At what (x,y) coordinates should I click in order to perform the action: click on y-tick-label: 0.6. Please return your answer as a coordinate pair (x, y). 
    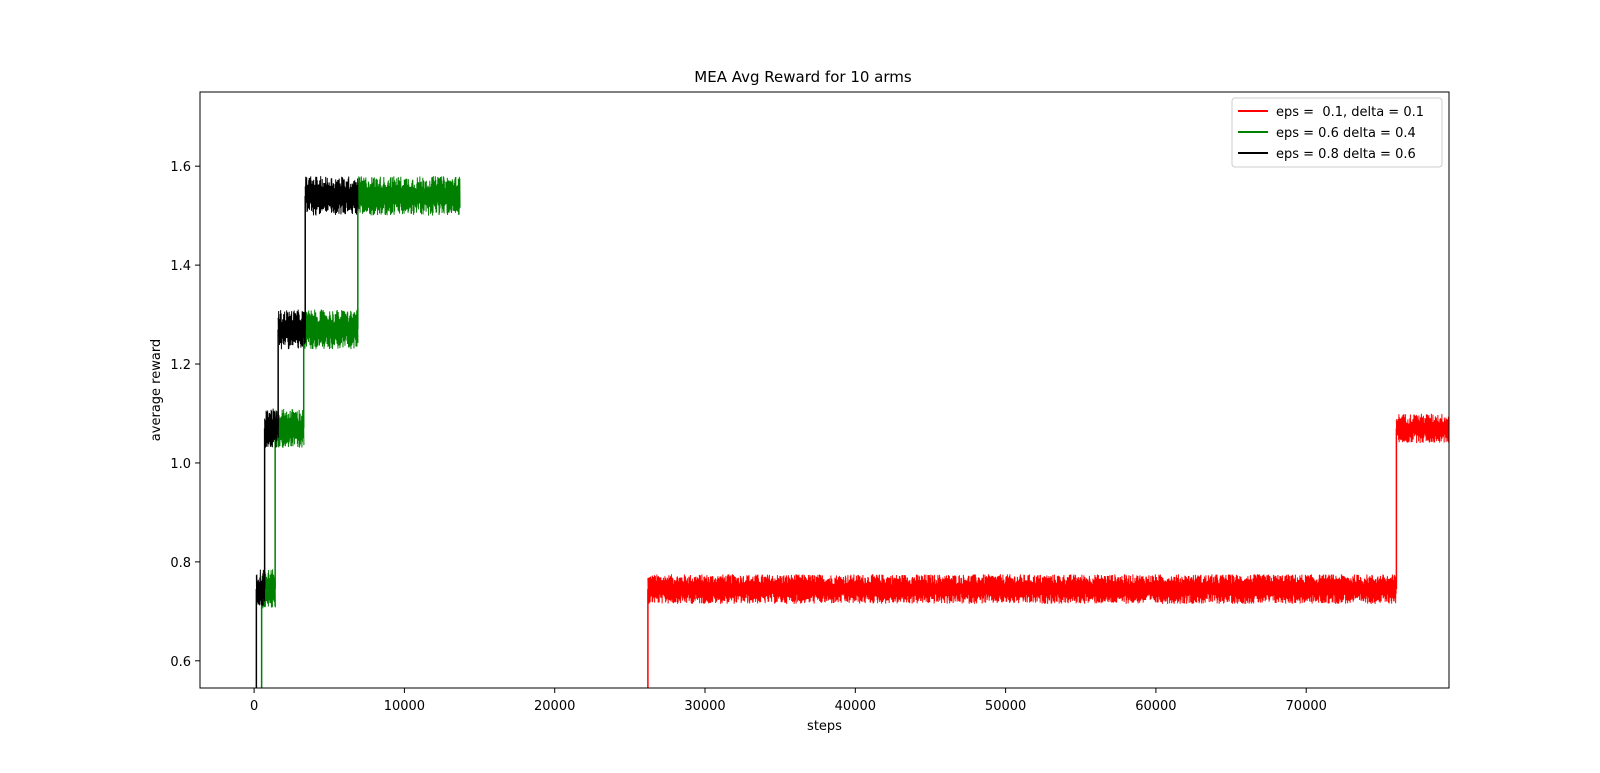
    Looking at the image, I should click on (180, 662).